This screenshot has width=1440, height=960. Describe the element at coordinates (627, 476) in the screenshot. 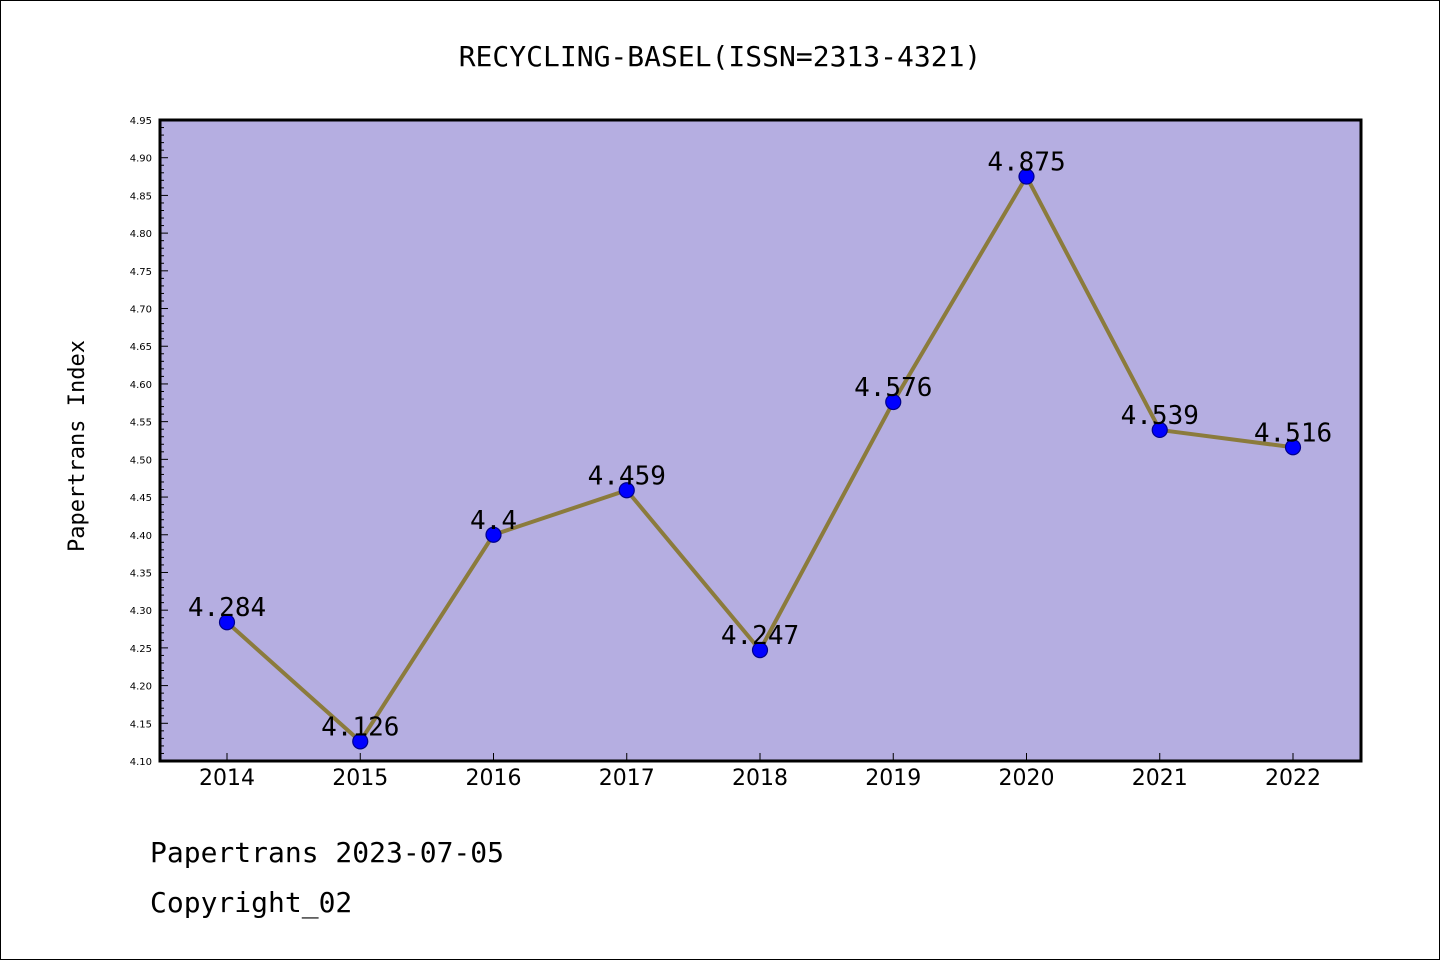

I see `data-label-2017: 4.459` at that location.